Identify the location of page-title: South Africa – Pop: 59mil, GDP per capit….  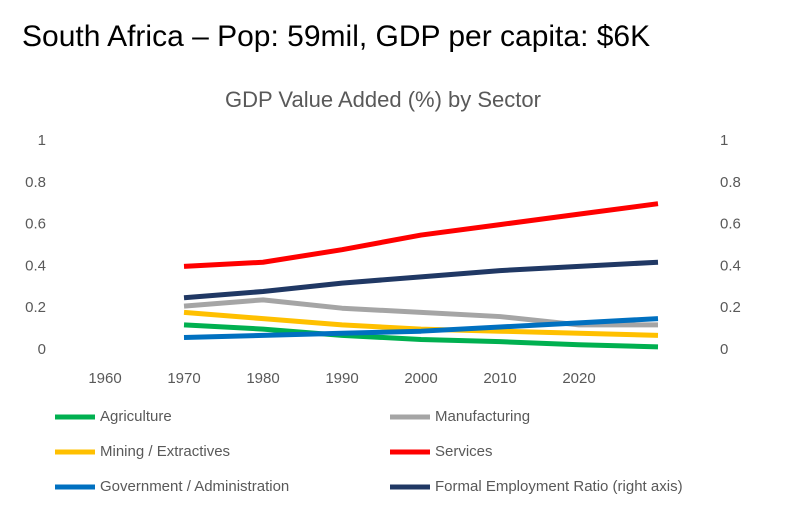
(336, 36).